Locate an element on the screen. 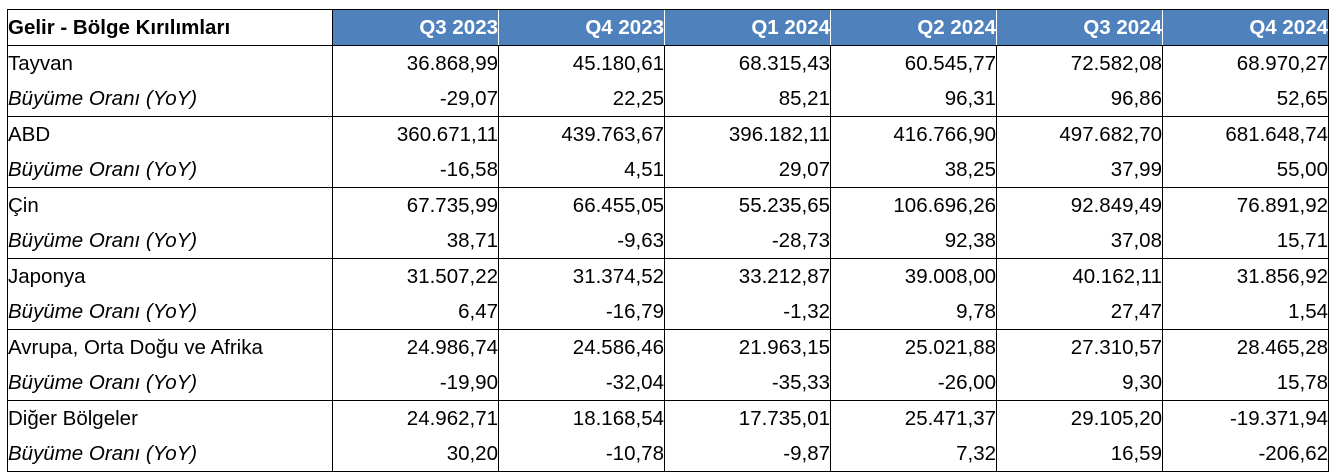  growth-cell: -16,58 is located at coordinates (415, 170).